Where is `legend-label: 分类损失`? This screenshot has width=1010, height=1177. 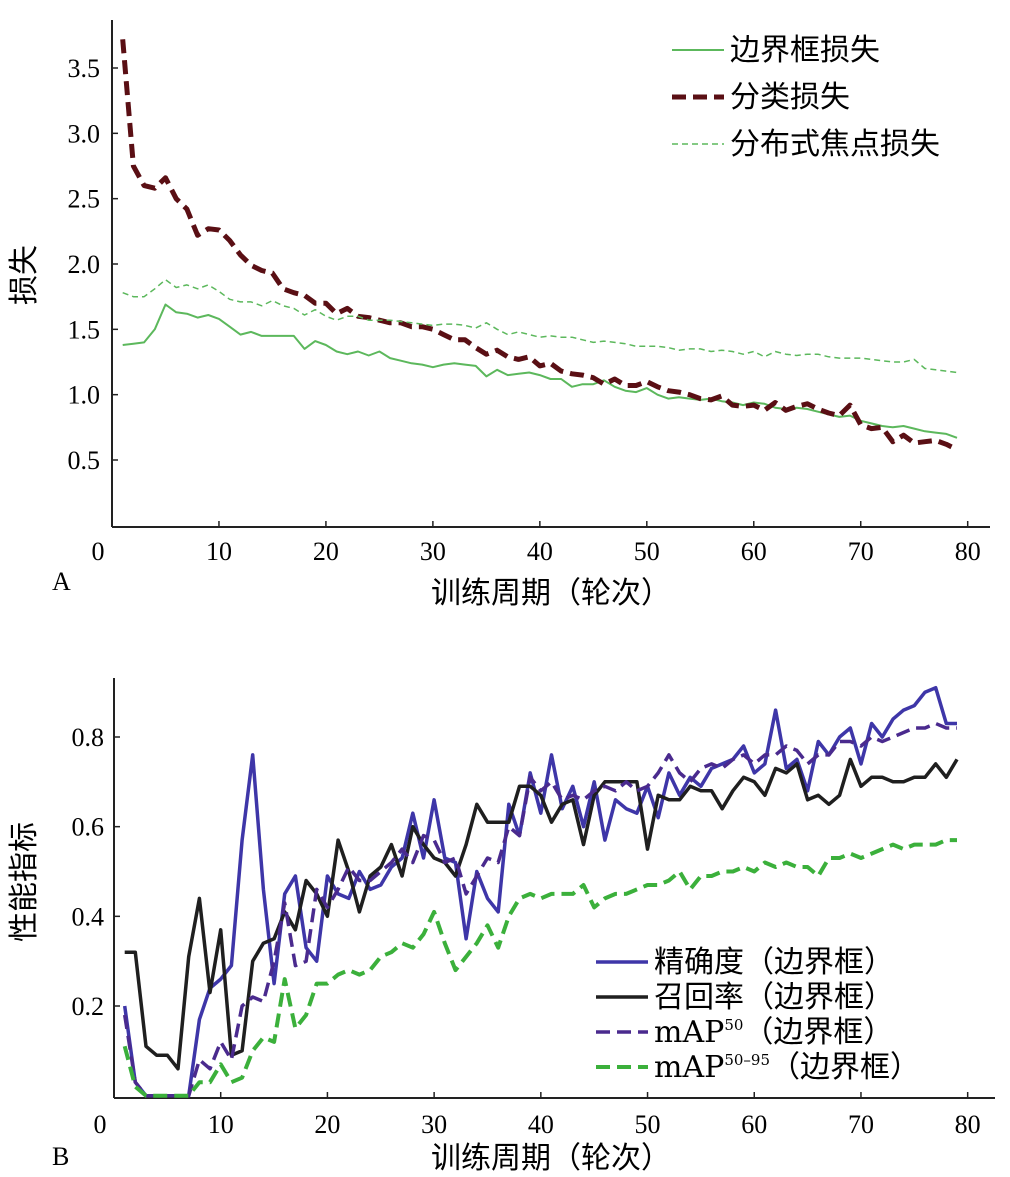
legend-label: 分类损失 is located at coordinates (790, 97).